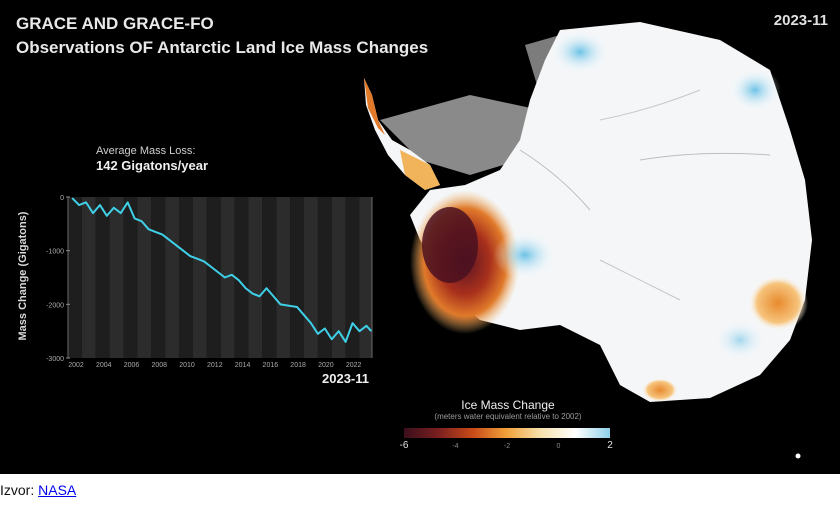 This screenshot has height=514, width=840. I want to click on x-tick-label: 2014, so click(243, 365).